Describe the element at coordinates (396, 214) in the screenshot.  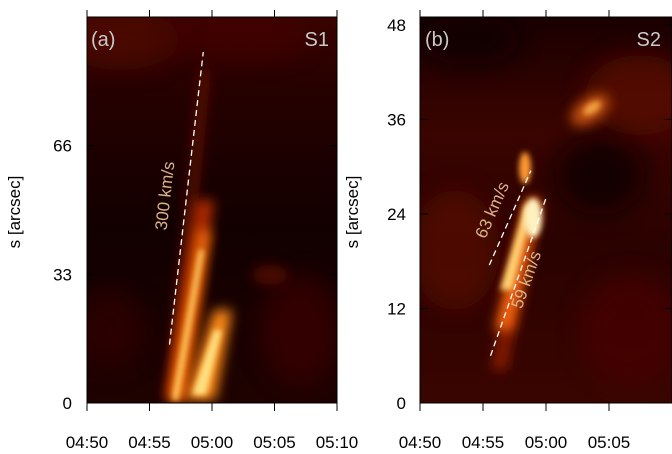
I see `y-tick-label: 24` at that location.